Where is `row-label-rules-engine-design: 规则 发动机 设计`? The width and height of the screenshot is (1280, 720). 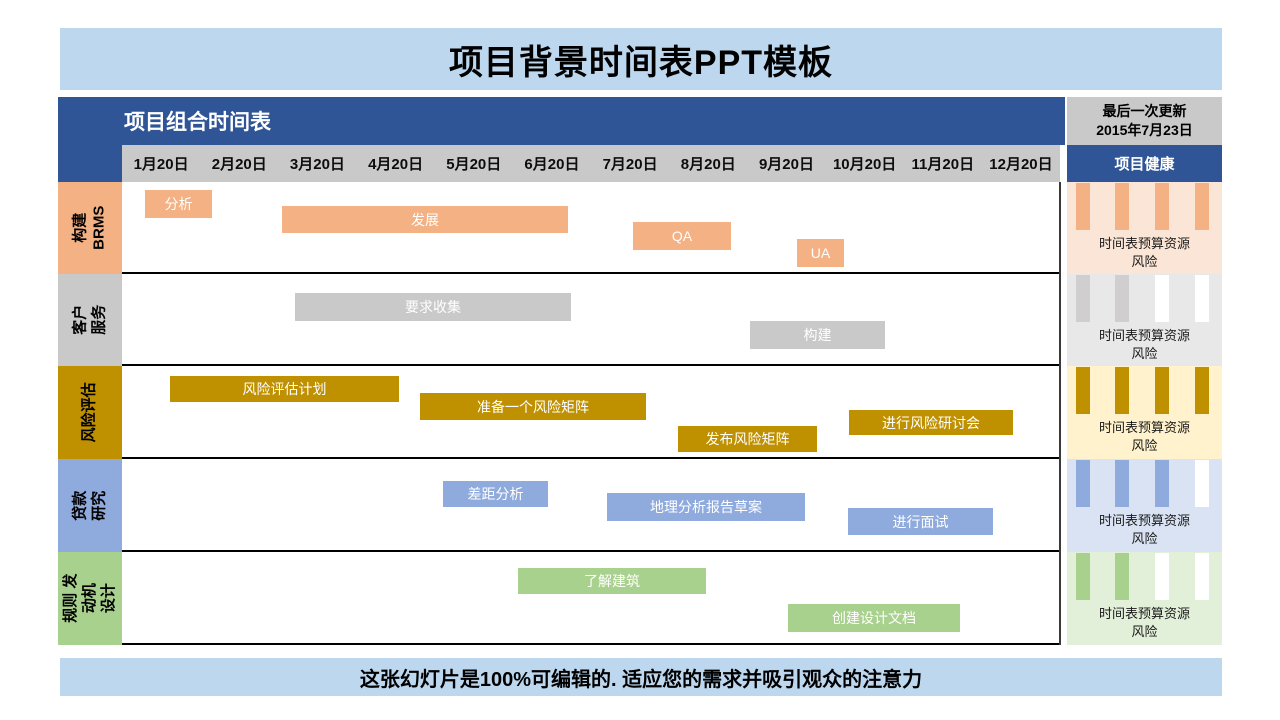 row-label-rules-engine-design: 规则 发动机 设计 is located at coordinates (90, 598).